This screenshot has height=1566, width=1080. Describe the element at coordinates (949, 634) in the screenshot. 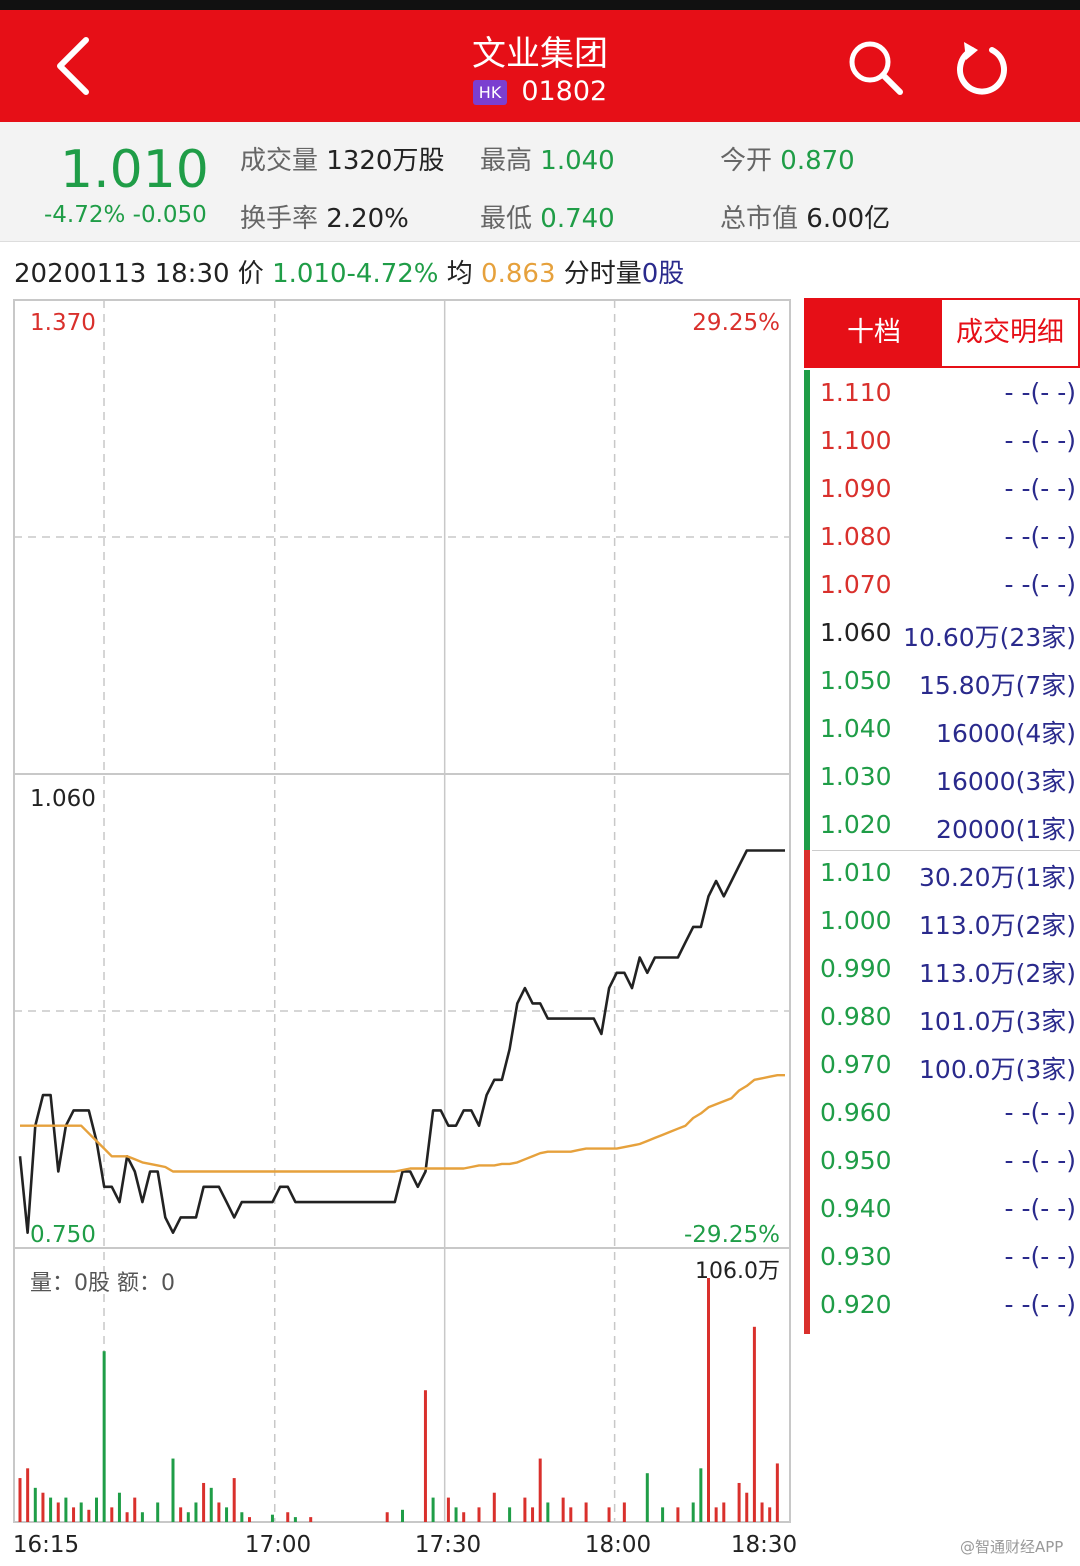

I see `ask-level-row: 1.060 10.60万(23家)` at that location.